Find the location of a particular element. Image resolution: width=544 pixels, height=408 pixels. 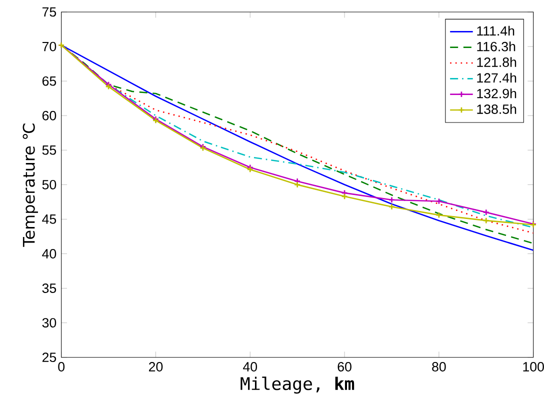

y-tick-label: 70 is located at coordinates (49, 47).